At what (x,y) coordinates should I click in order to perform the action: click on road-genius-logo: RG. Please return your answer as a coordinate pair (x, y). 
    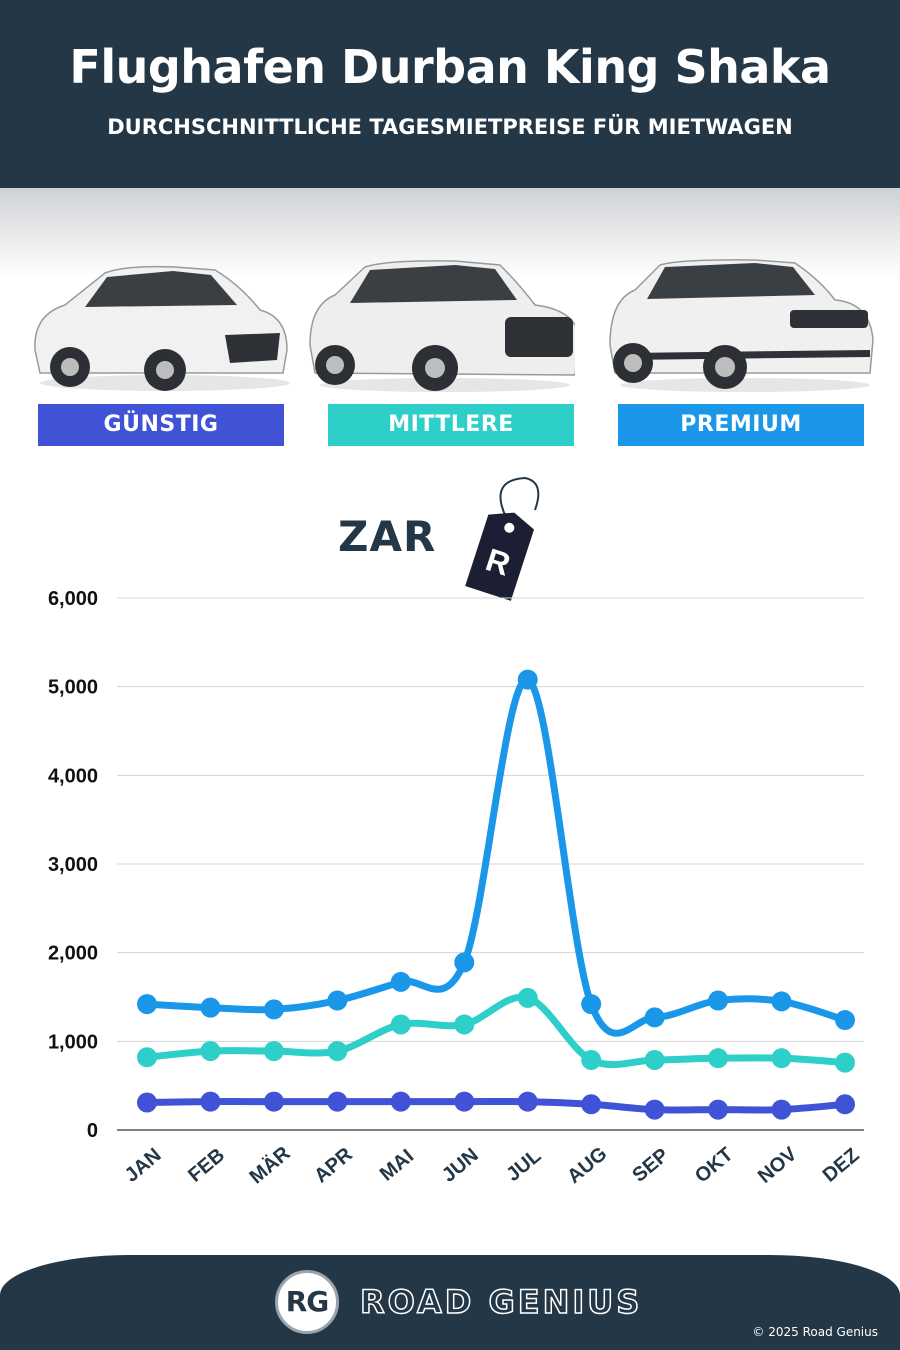
    Looking at the image, I should click on (307, 1302).